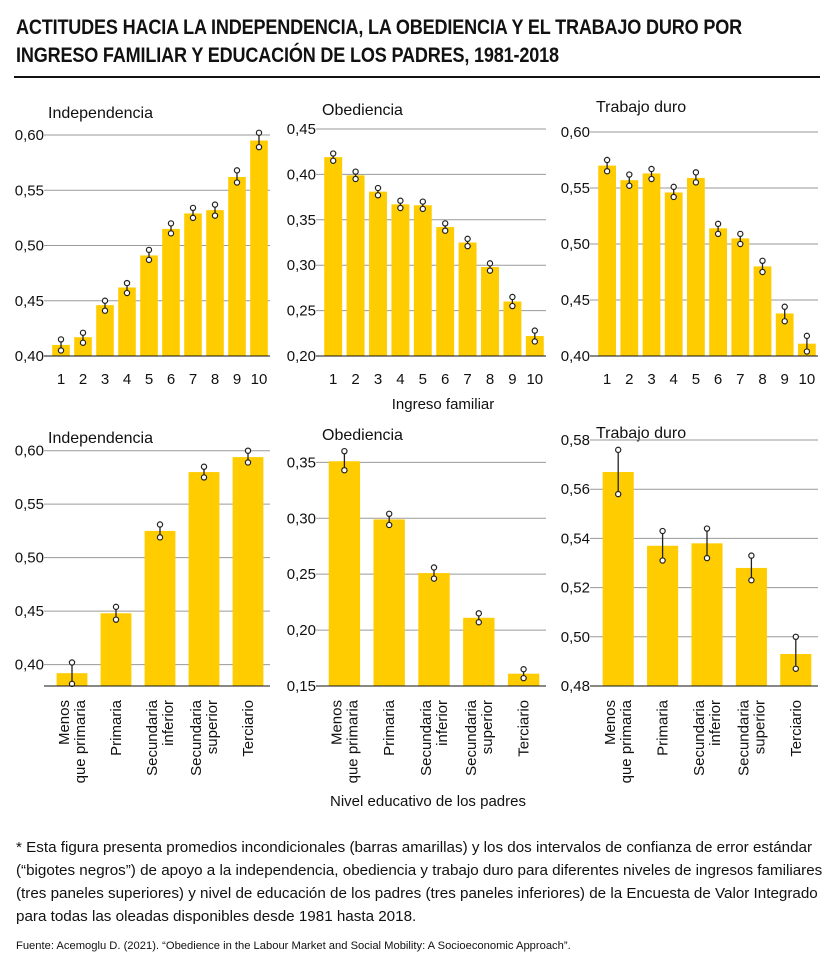 The image size is (833, 970). Describe the element at coordinates (259, 379) in the screenshot. I see `x-tick-label: 10` at that location.